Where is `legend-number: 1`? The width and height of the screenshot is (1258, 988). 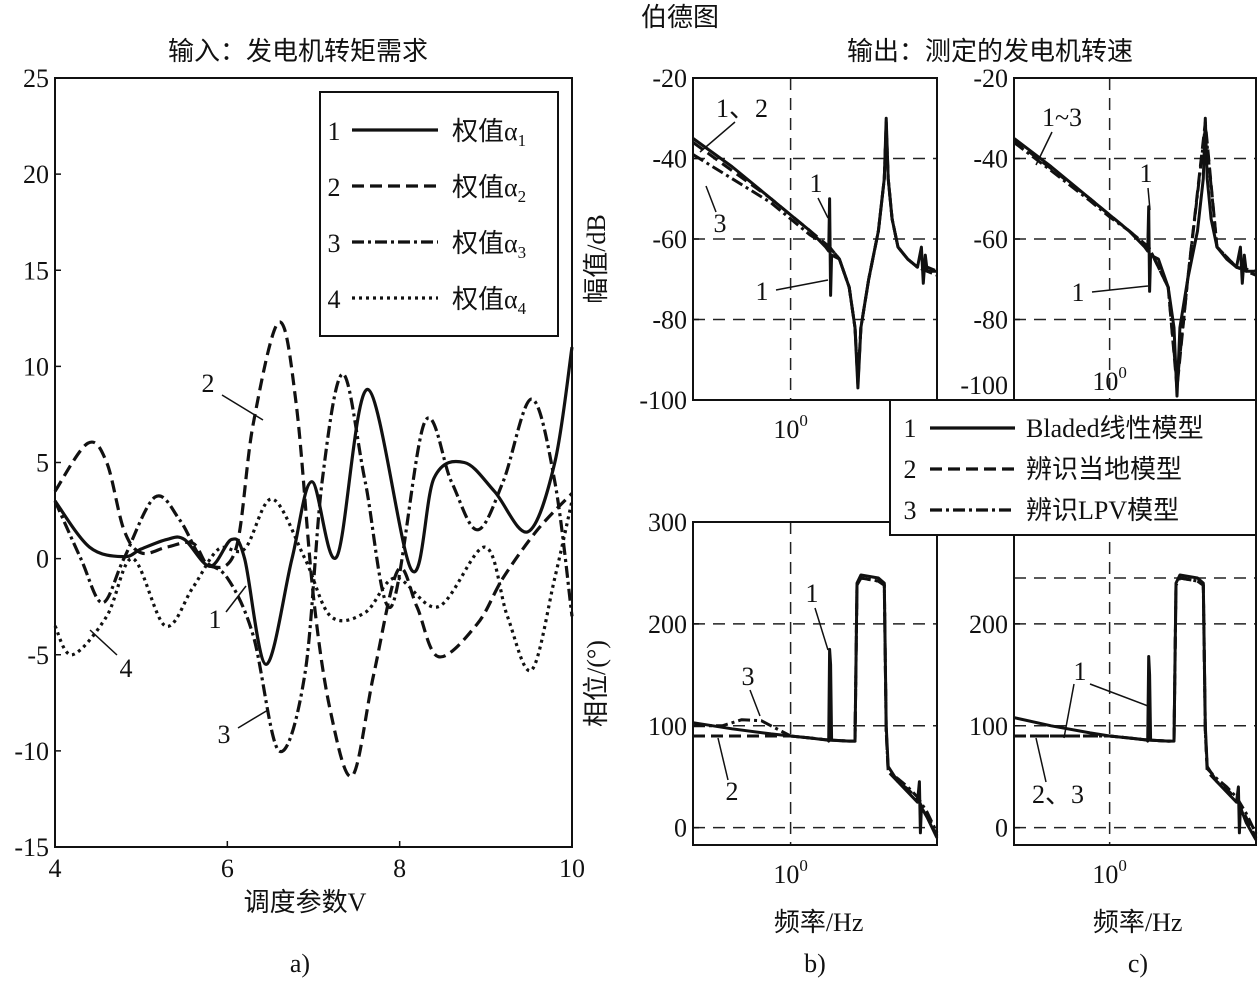
legend-number: 1 is located at coordinates (334, 131).